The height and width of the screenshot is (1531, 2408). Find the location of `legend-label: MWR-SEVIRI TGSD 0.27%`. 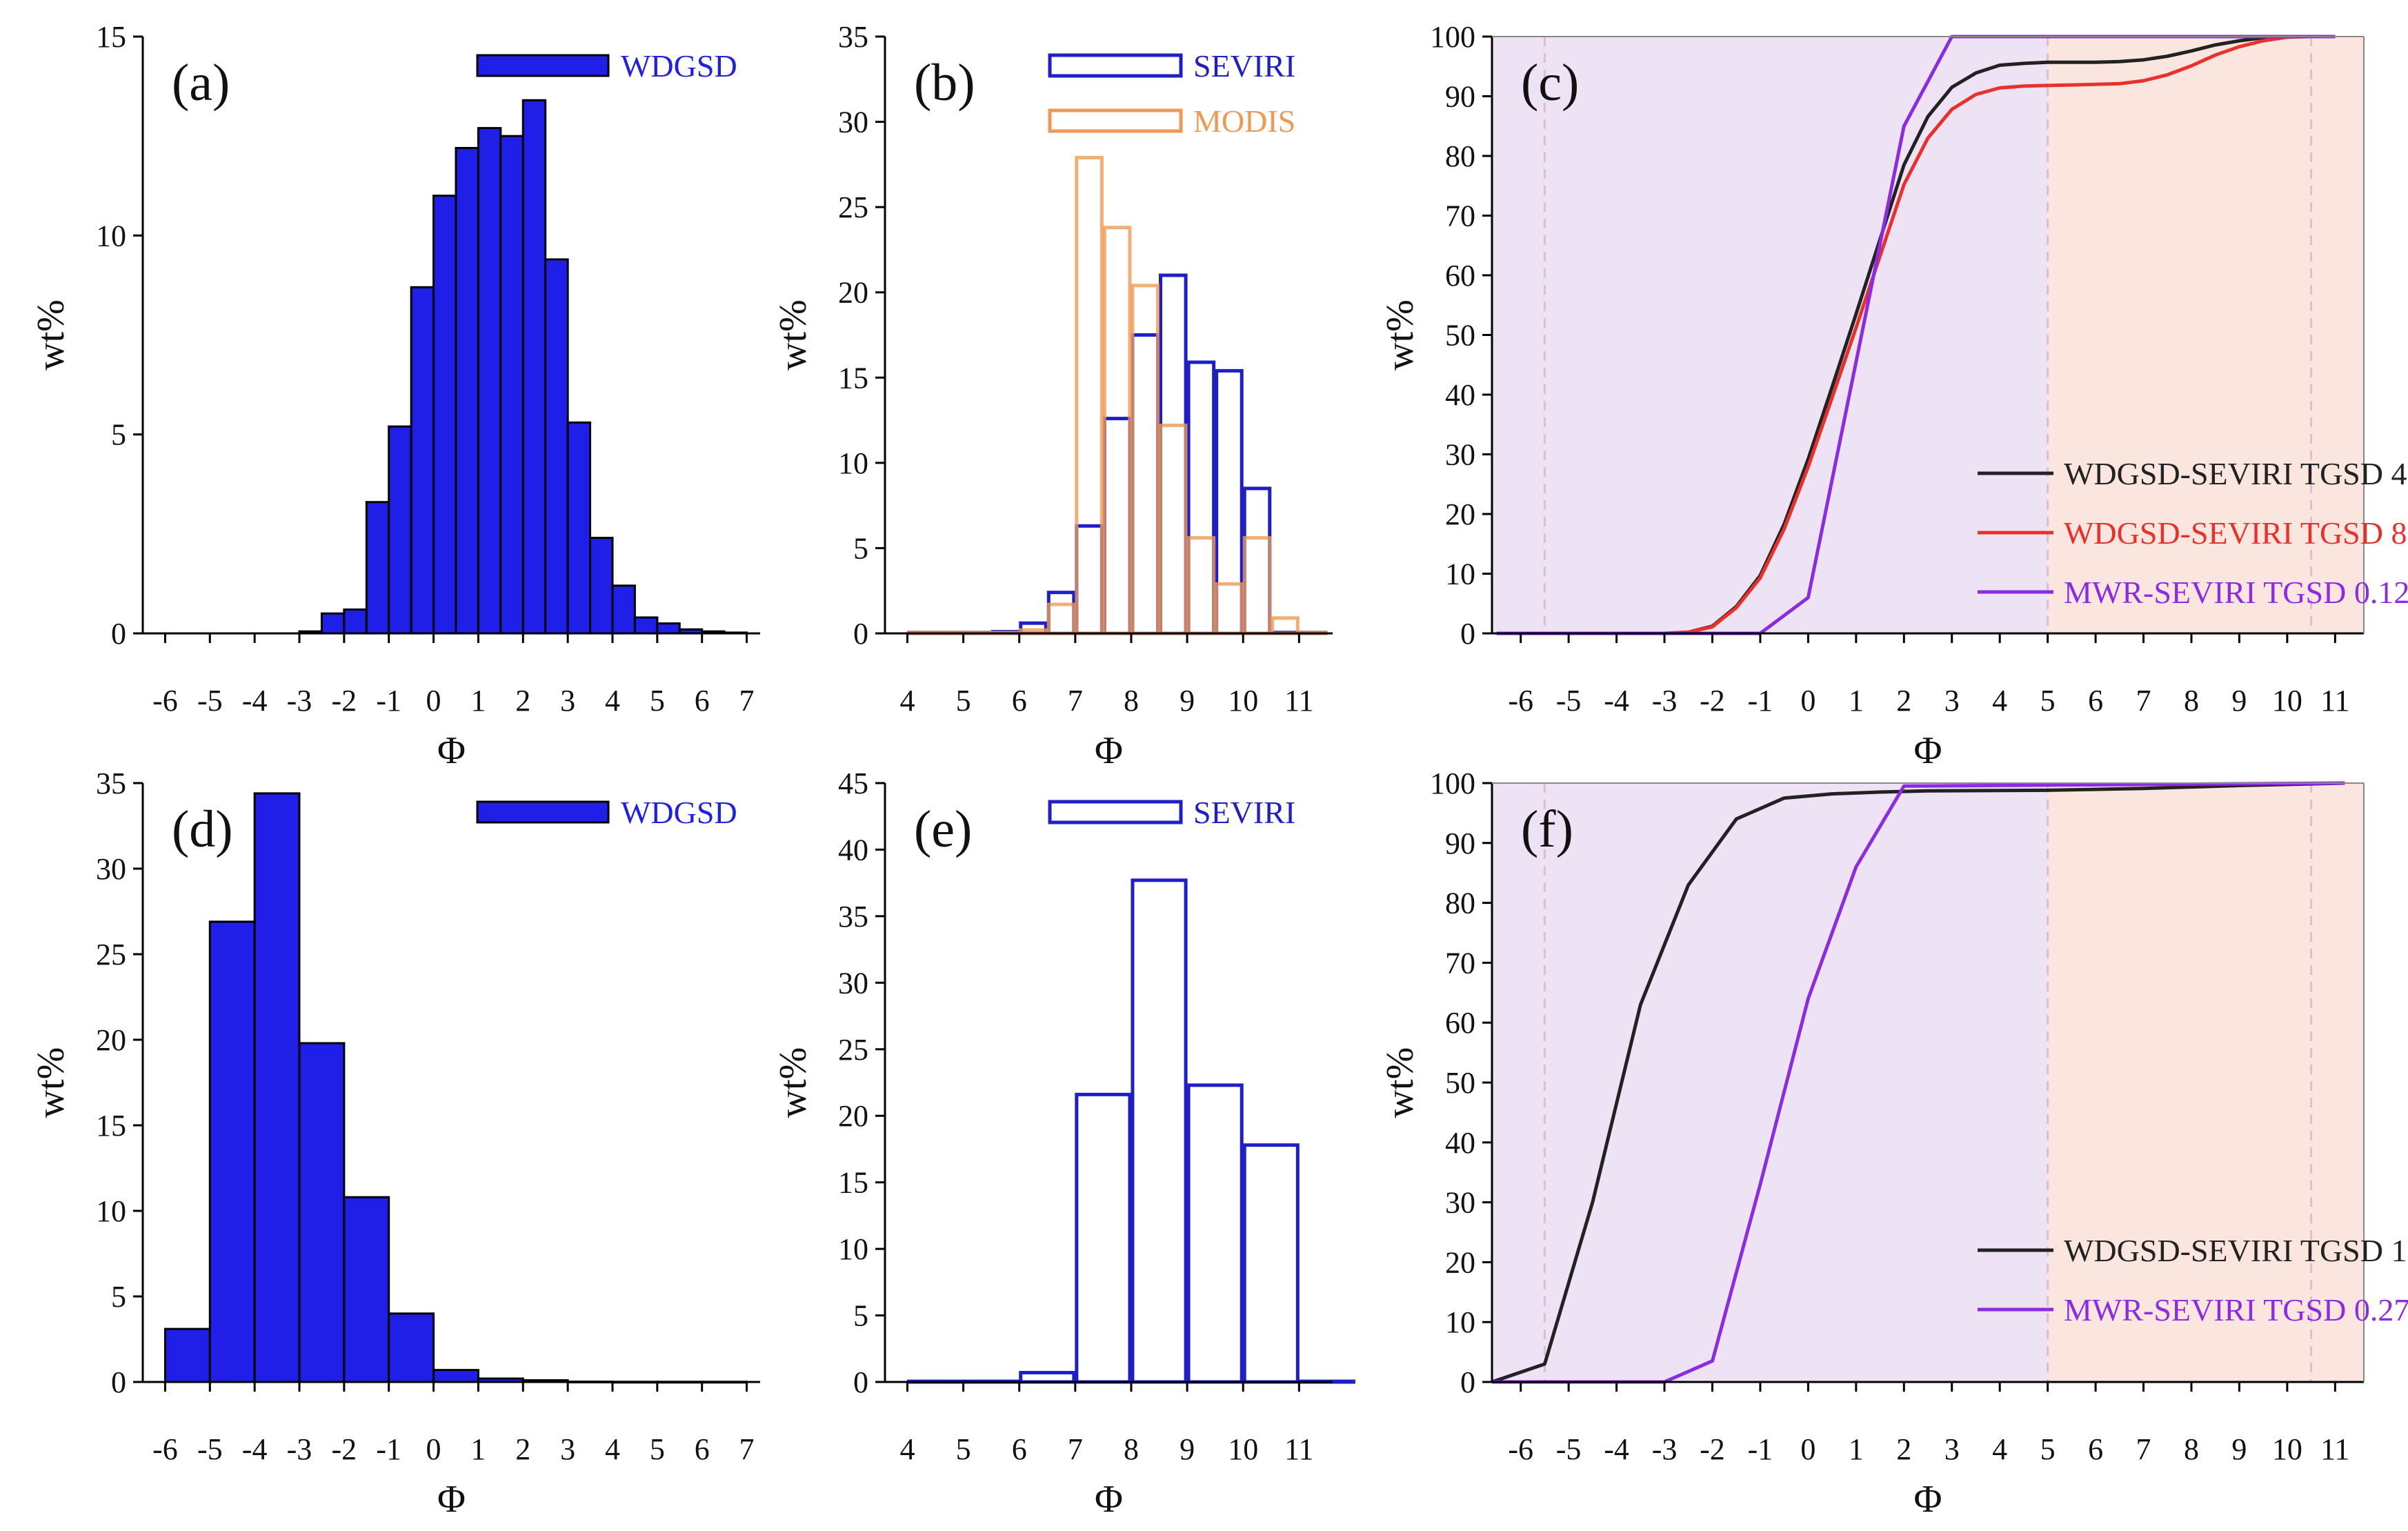

legend-label: MWR-SEVIRI TGSD 0.27% is located at coordinates (2236, 1309).